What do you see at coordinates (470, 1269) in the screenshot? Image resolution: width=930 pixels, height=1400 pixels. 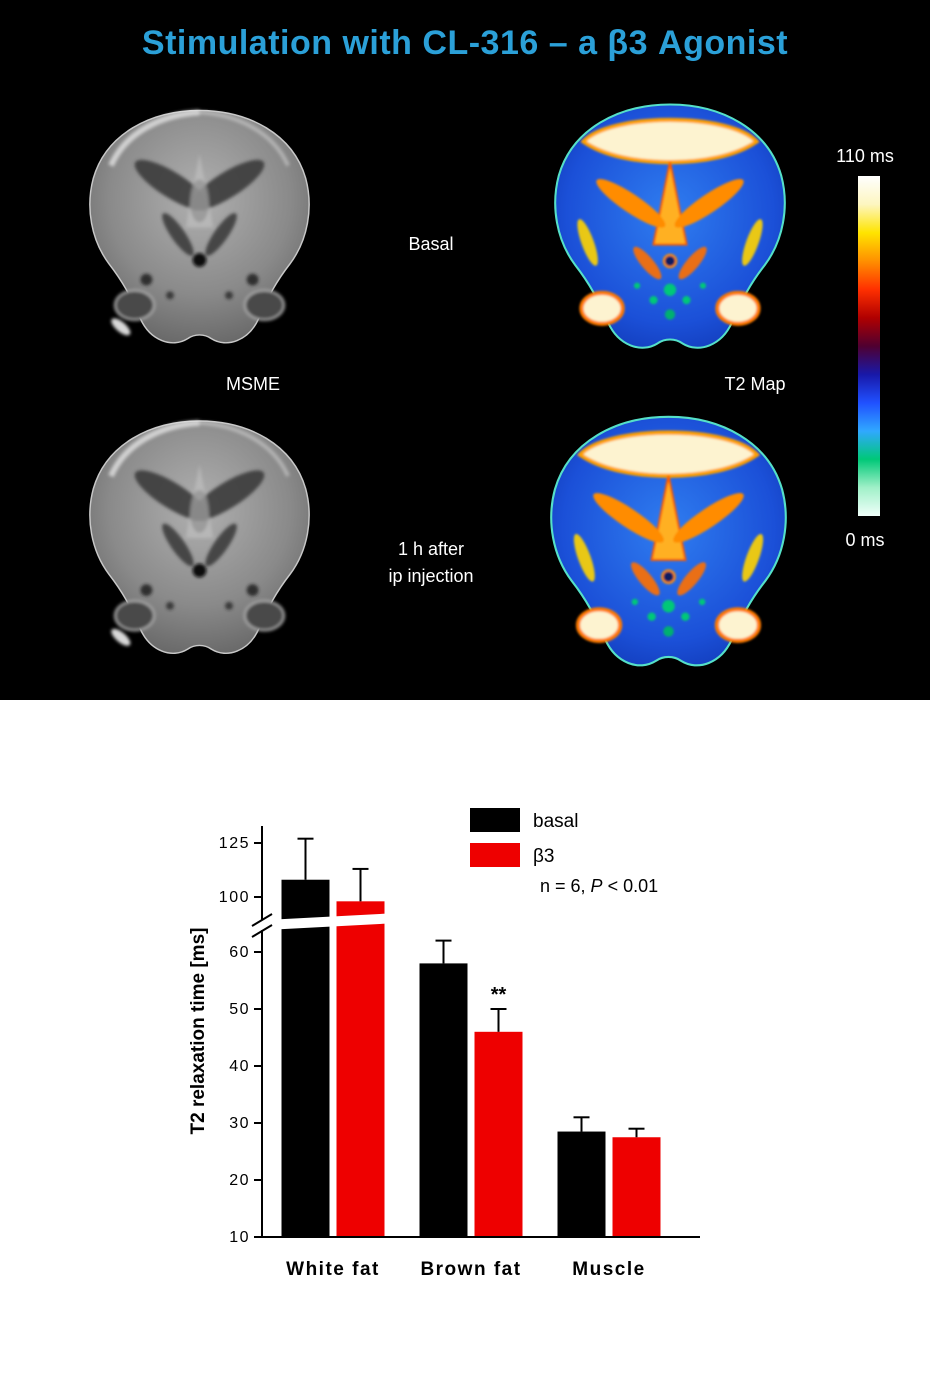 I see `category-label-brown-fat: Brown fat` at bounding box center [470, 1269].